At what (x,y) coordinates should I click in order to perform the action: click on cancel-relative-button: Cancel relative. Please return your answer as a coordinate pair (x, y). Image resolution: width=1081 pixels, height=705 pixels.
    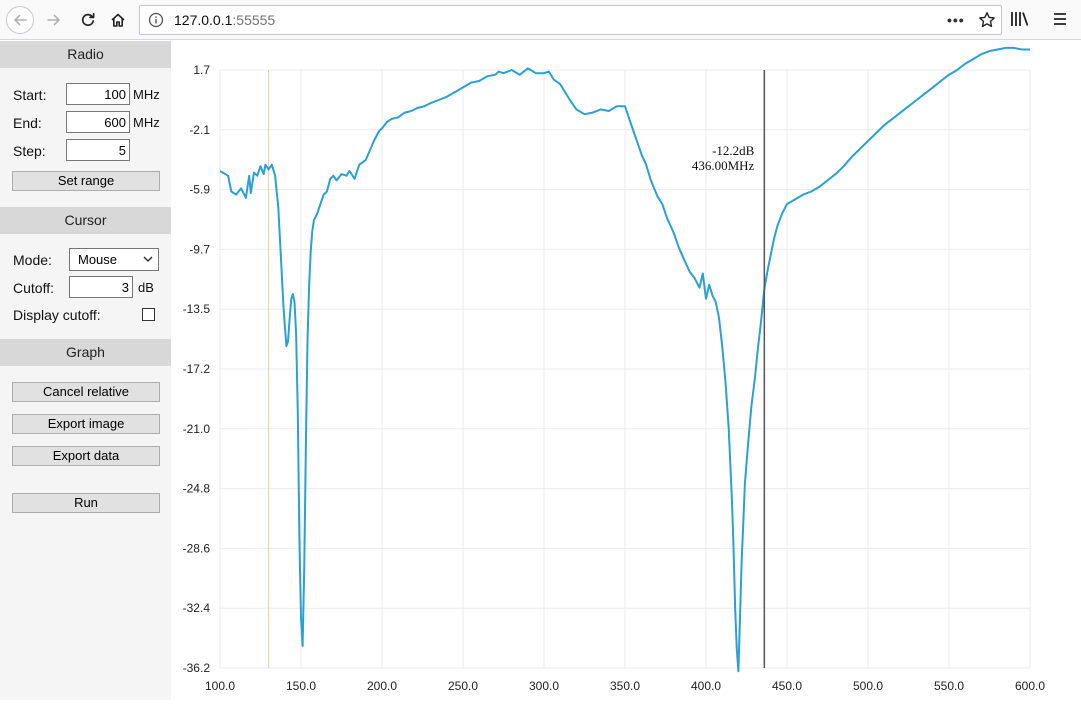
    Looking at the image, I should click on (86, 392).